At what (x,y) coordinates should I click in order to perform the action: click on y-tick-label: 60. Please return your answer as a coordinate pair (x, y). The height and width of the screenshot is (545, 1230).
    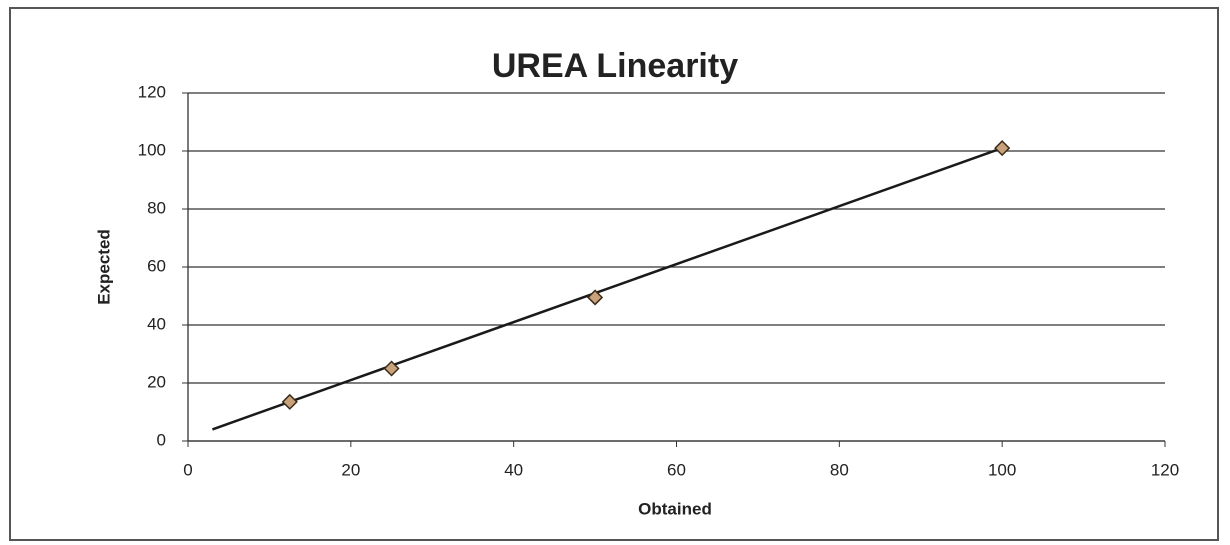
    Looking at the image, I should click on (156, 265).